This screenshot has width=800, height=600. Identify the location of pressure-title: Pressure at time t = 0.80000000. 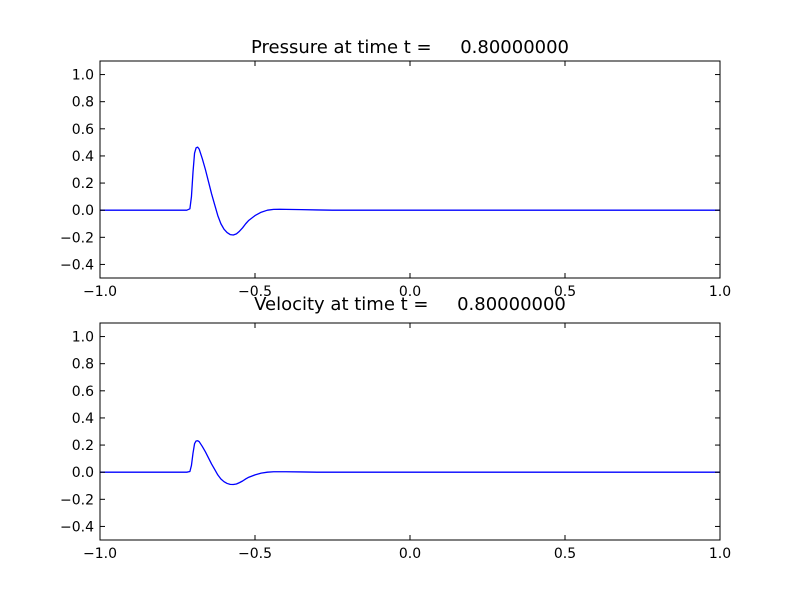
(410, 47).